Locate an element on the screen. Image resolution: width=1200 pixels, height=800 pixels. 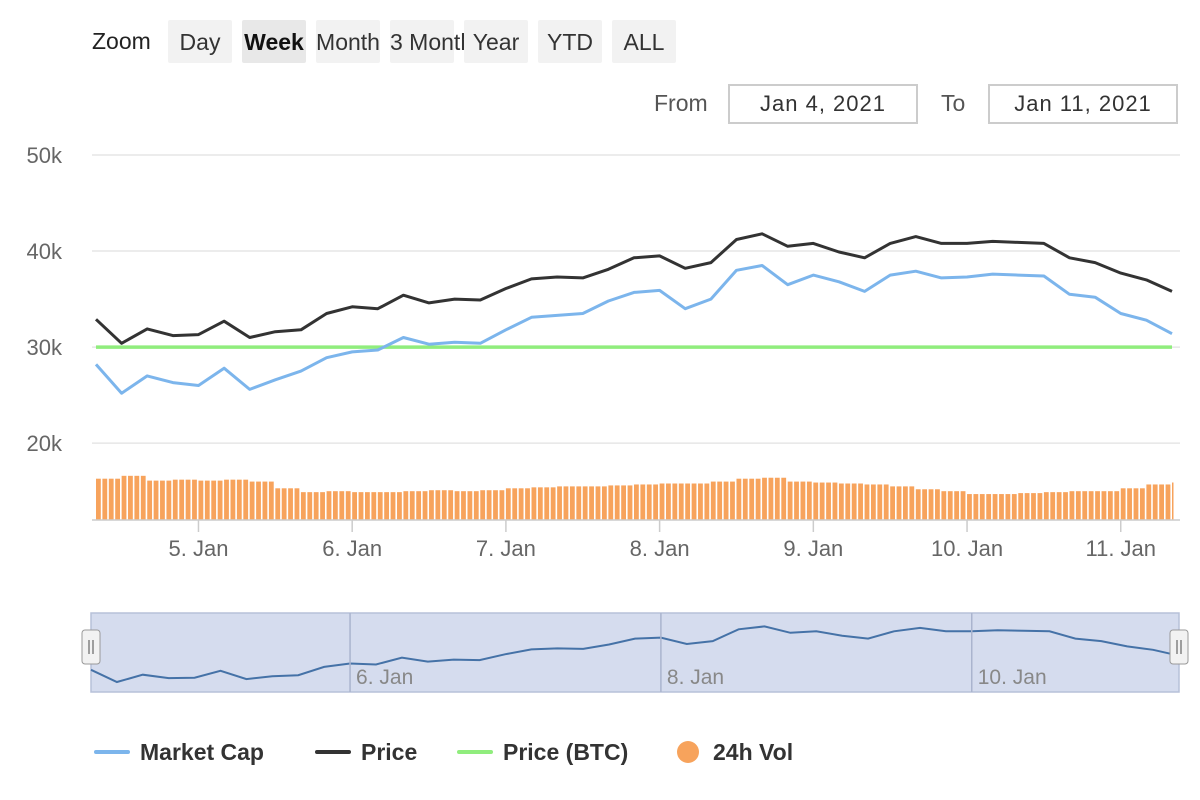
market-cap-line is located at coordinates (633, 329).